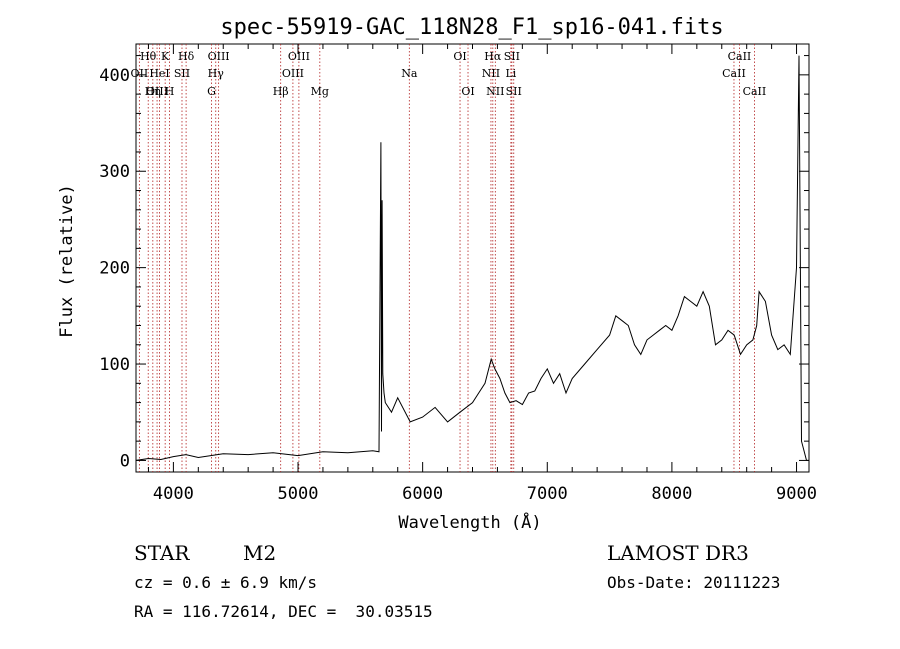 The width and height of the screenshot is (900, 649). What do you see at coordinates (547, 494) in the screenshot?
I see `x-tick-label: 7000` at bounding box center [547, 494].